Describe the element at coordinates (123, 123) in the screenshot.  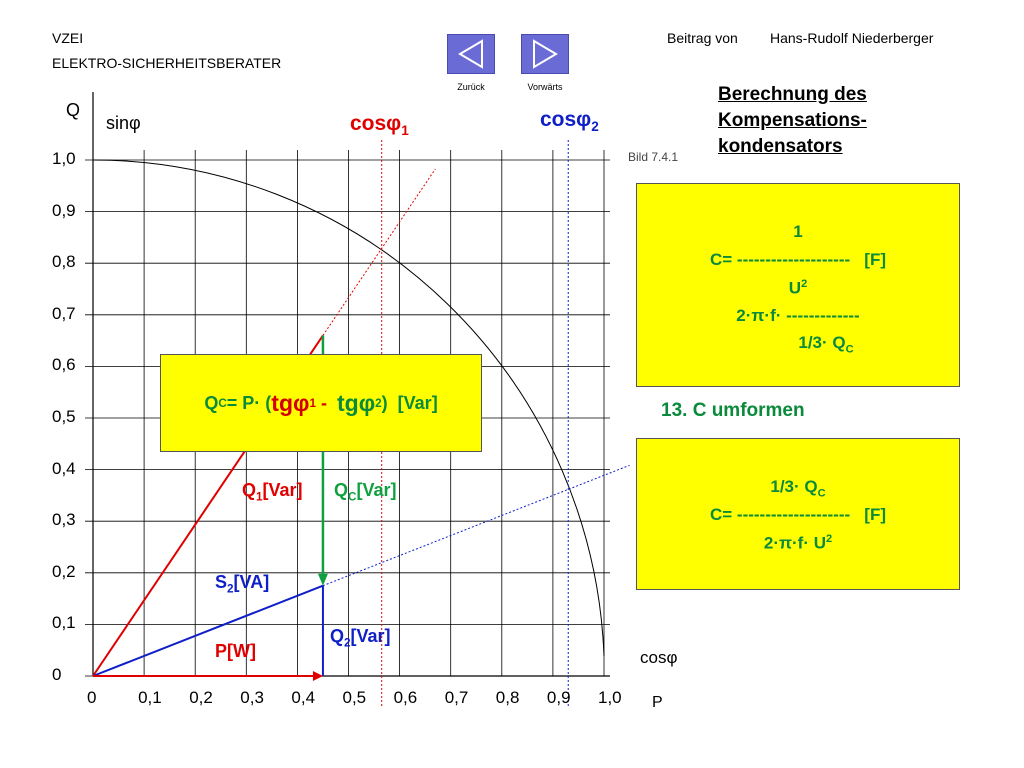
I see `sin-phi-label: sinφ` at that location.